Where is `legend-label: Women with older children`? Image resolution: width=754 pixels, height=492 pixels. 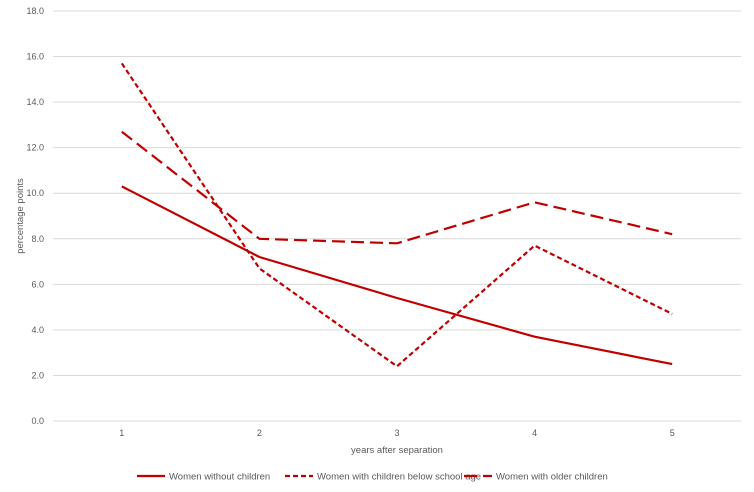 legend-label: Women with older children is located at coordinates (552, 477).